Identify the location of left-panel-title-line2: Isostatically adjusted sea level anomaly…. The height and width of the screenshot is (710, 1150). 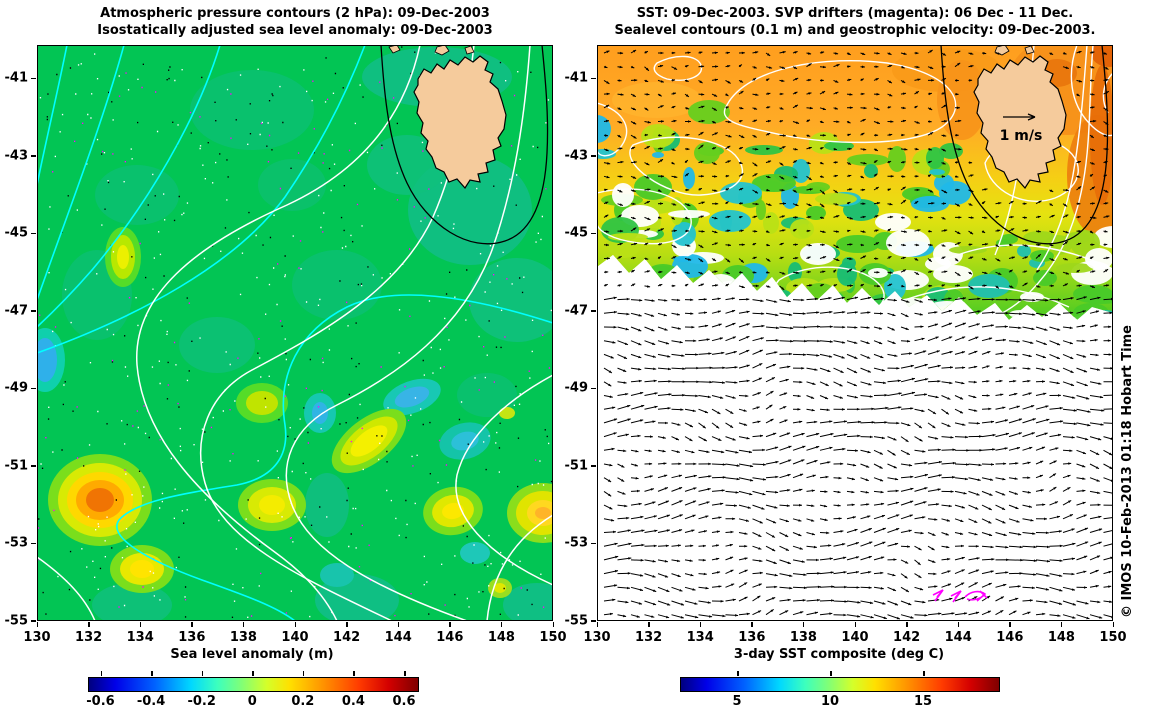
(295, 30).